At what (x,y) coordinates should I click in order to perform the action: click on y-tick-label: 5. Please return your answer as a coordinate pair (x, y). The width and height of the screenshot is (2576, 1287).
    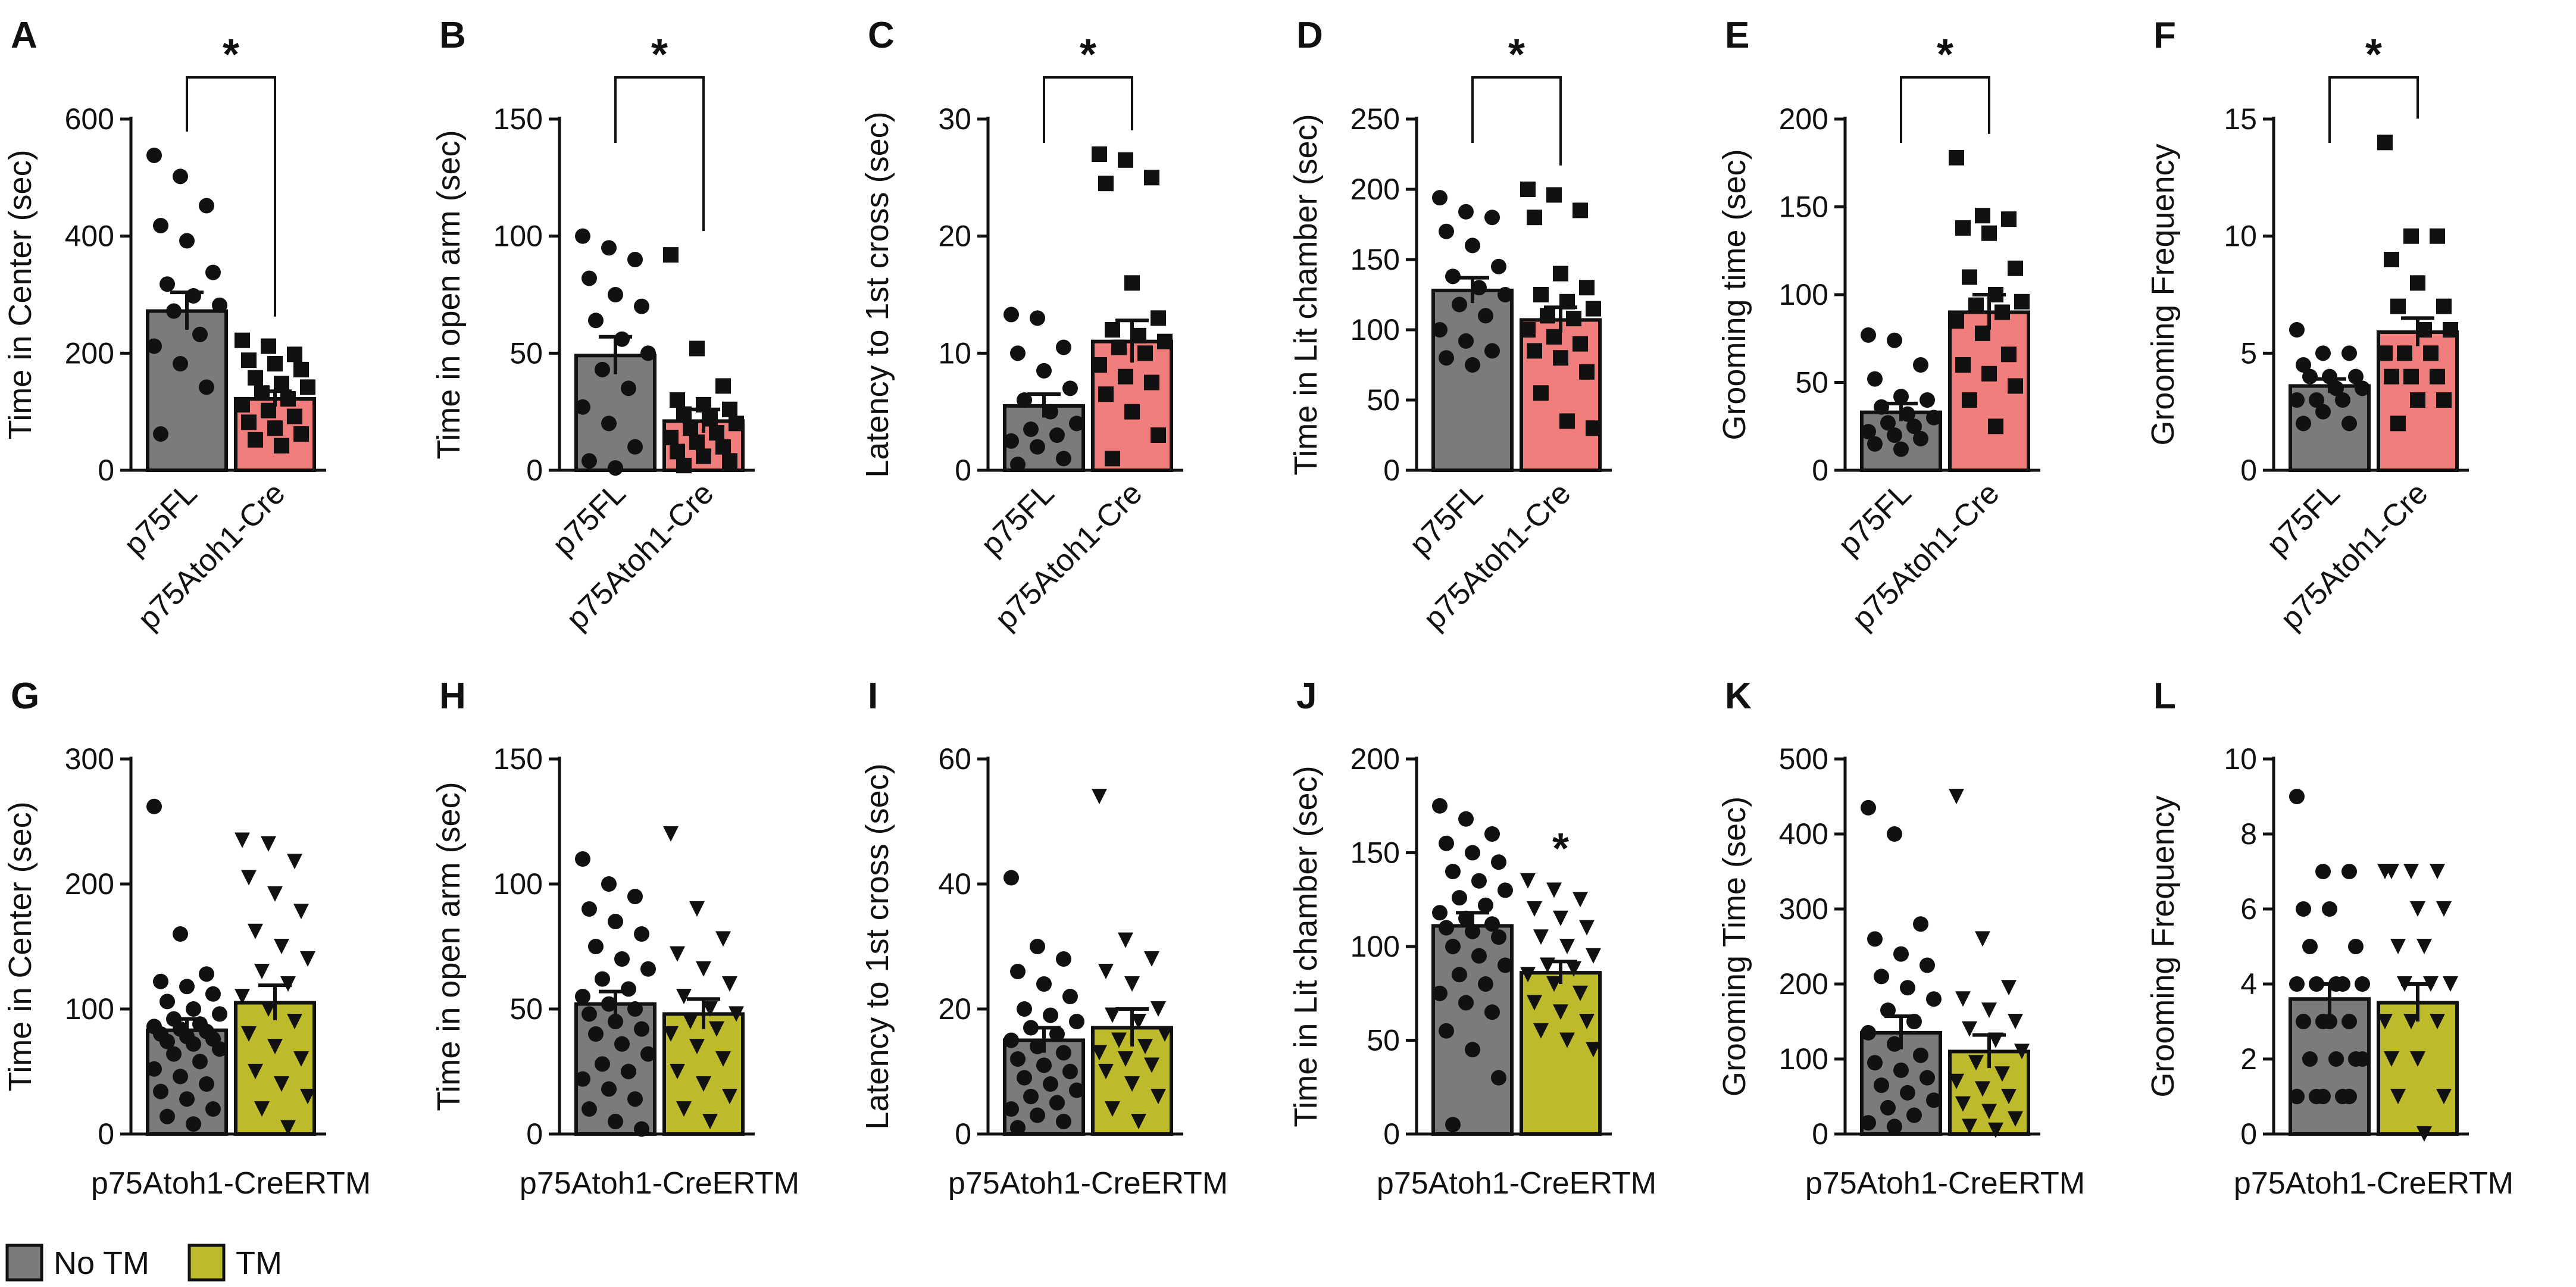
    Looking at the image, I should click on (2248, 353).